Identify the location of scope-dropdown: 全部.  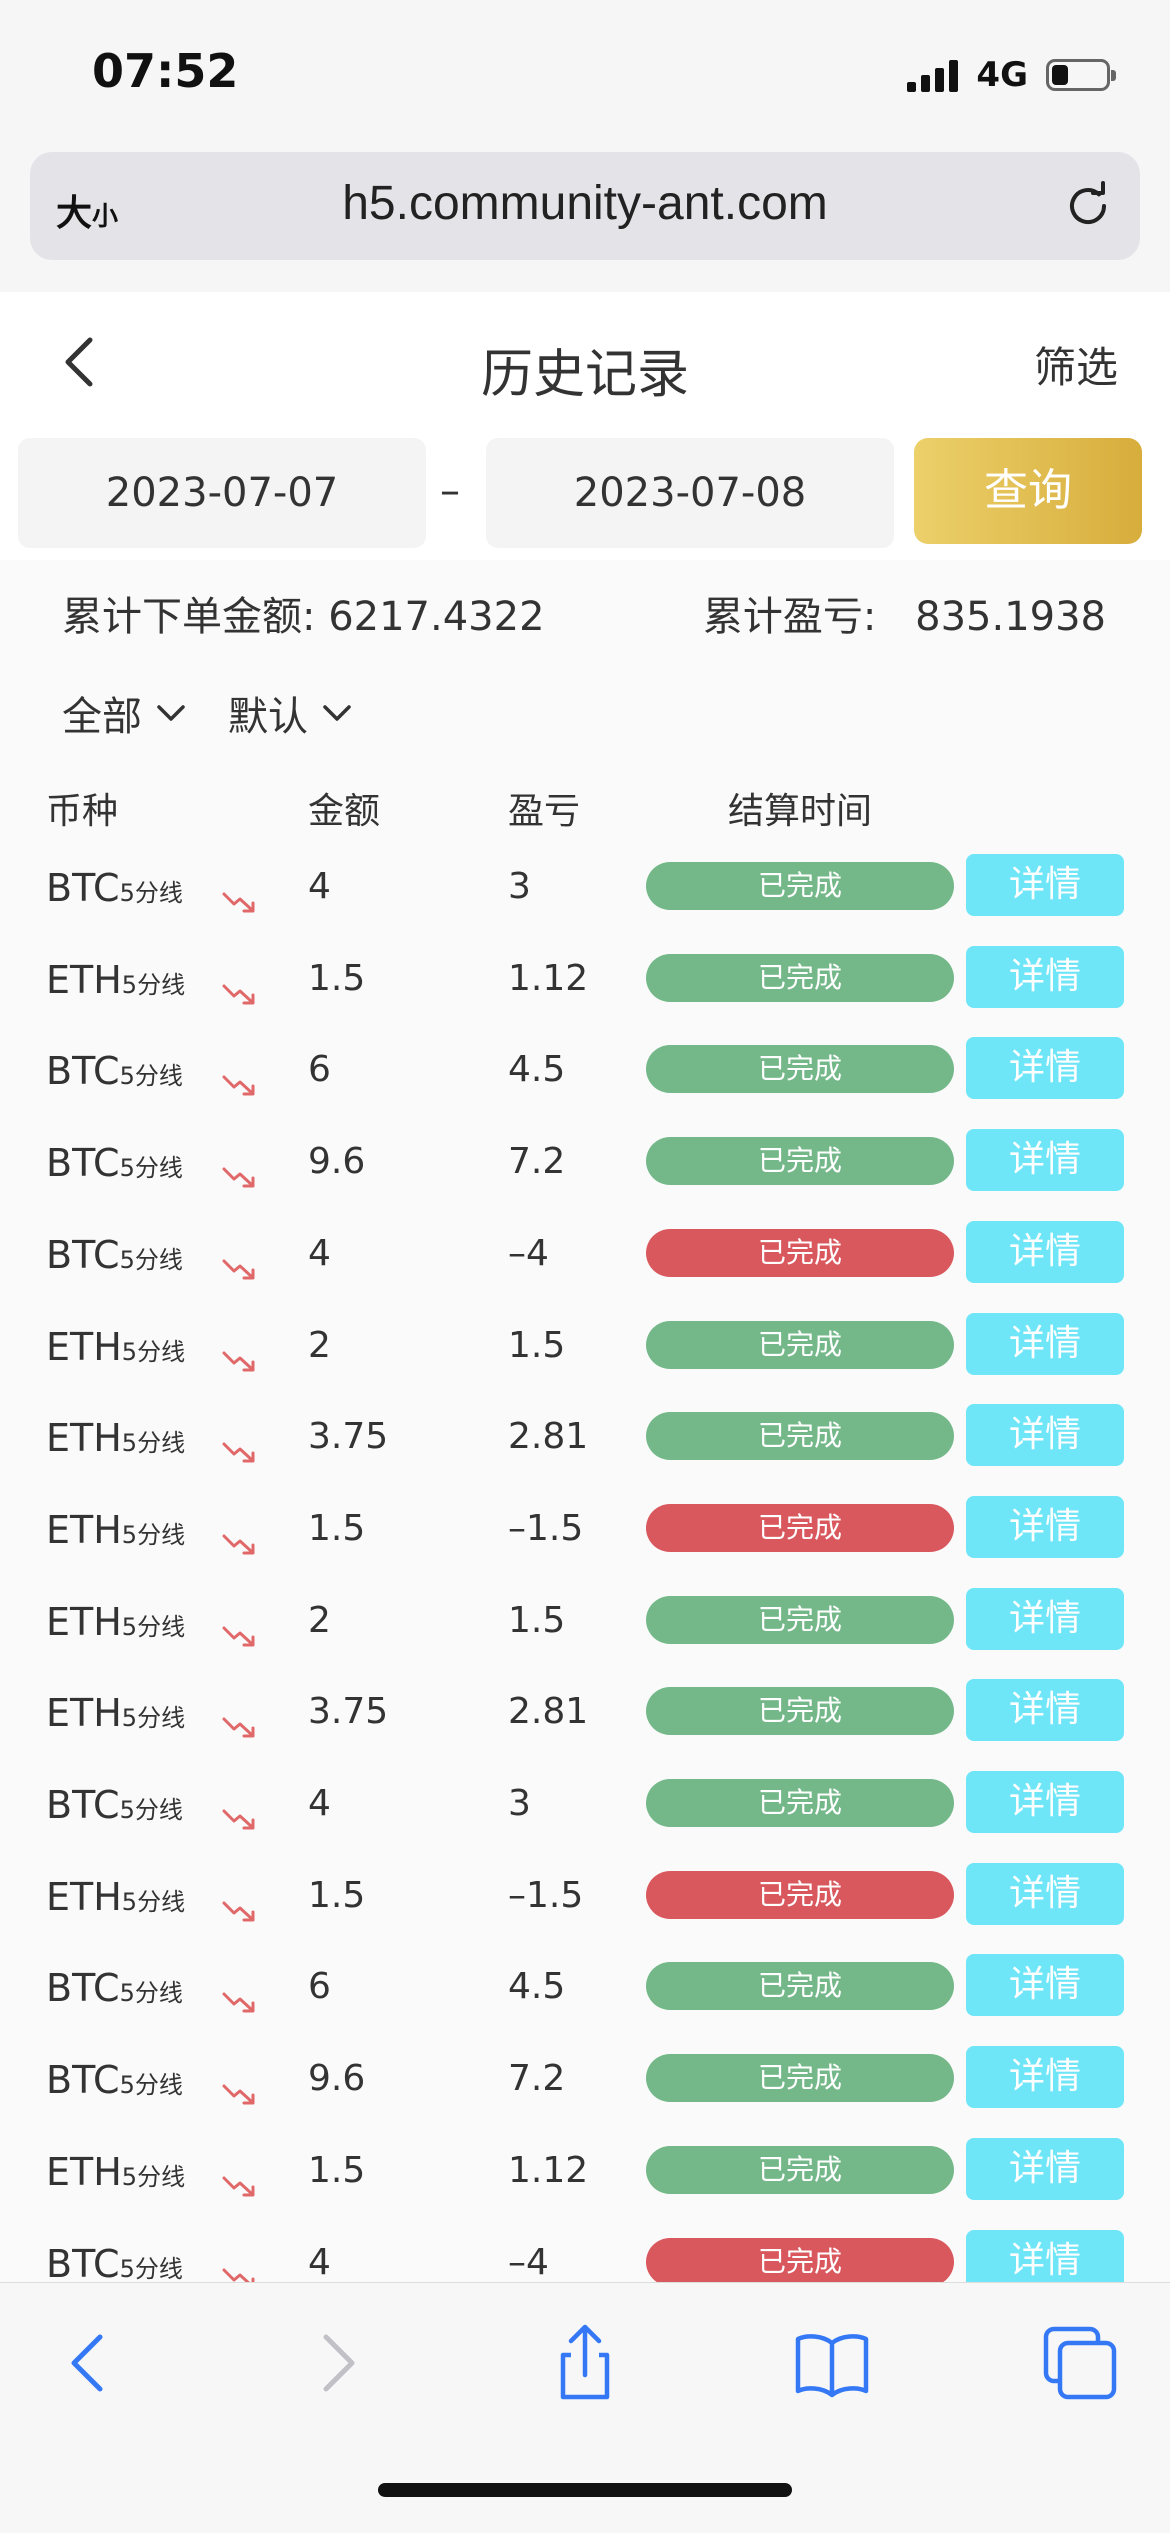
(124, 713).